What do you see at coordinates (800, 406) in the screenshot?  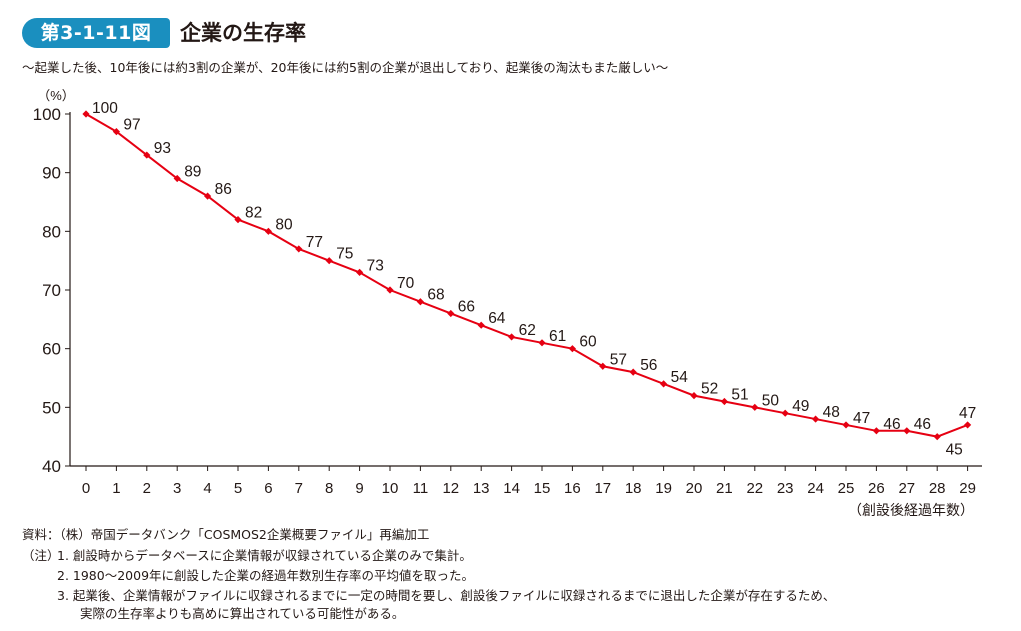 I see `data-label: 49` at bounding box center [800, 406].